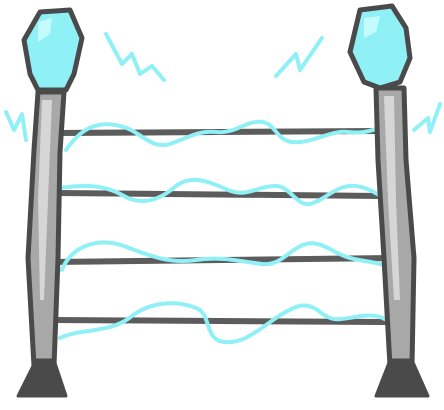 Image resolution: width=444 pixels, height=410 pixels. I want to click on left-fence-post, so click(50, 202).